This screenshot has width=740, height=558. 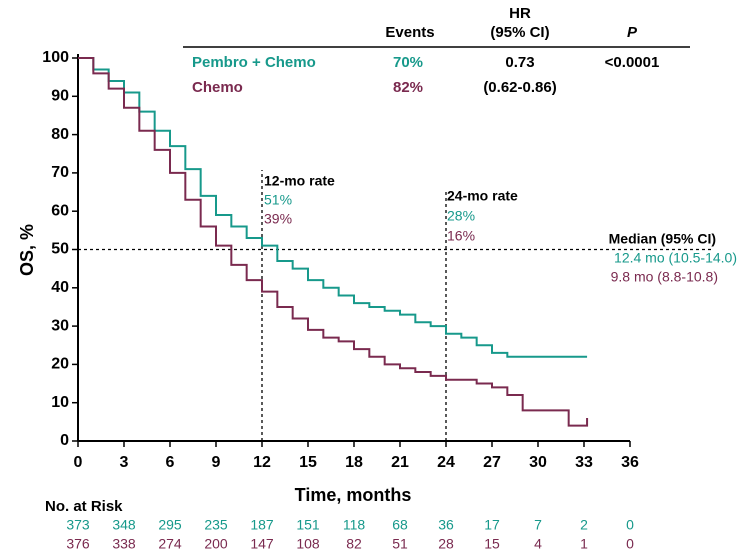 I want to click on annotation: Median (95% CI), so click(x=662, y=239).